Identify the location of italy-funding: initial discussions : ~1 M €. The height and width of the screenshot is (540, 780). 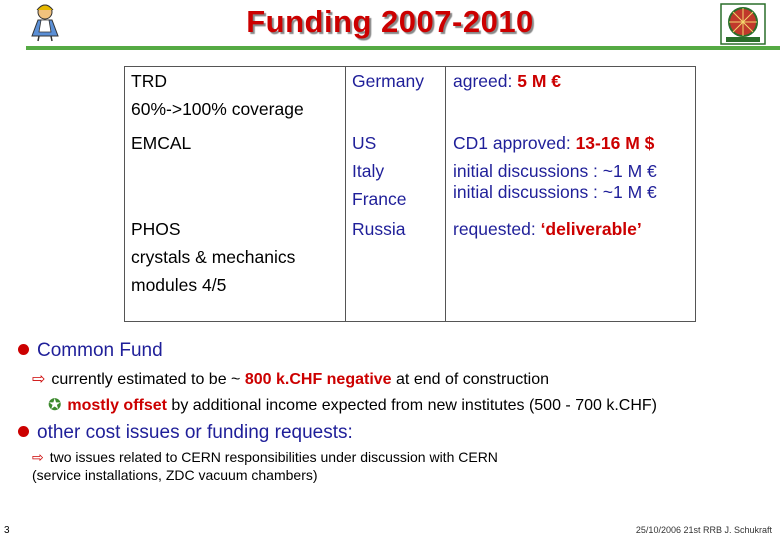
(555, 171).